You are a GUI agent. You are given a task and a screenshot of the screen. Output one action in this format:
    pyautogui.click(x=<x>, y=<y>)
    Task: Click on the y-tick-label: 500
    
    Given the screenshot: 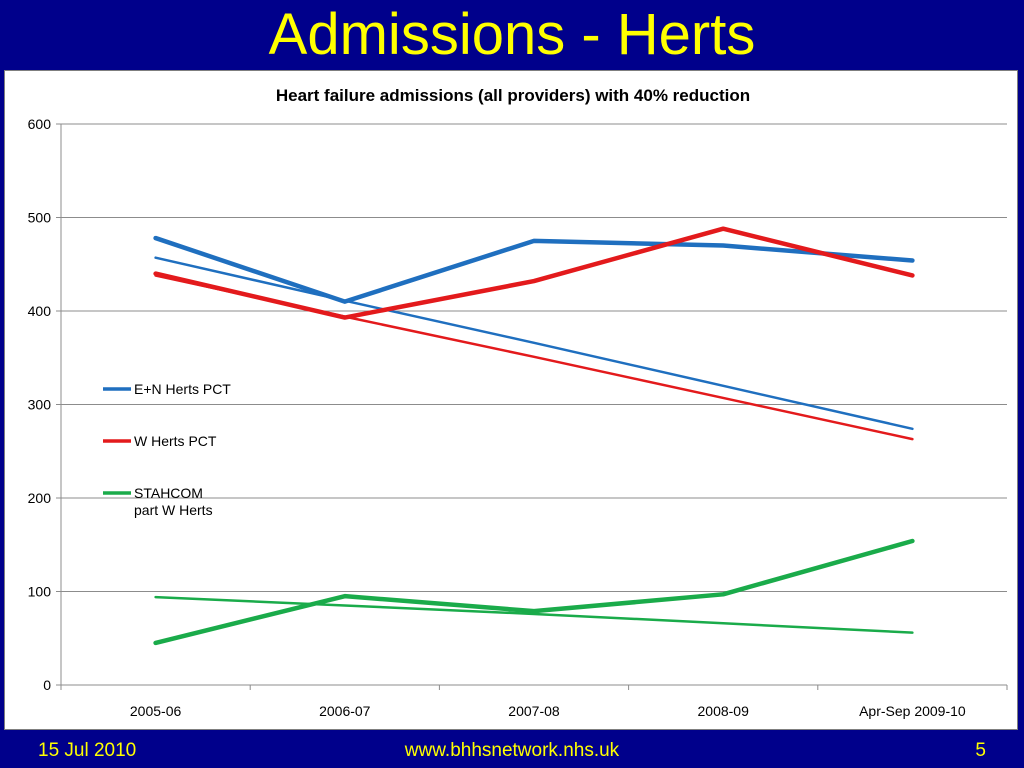 What is the action you would take?
    pyautogui.click(x=40, y=218)
    